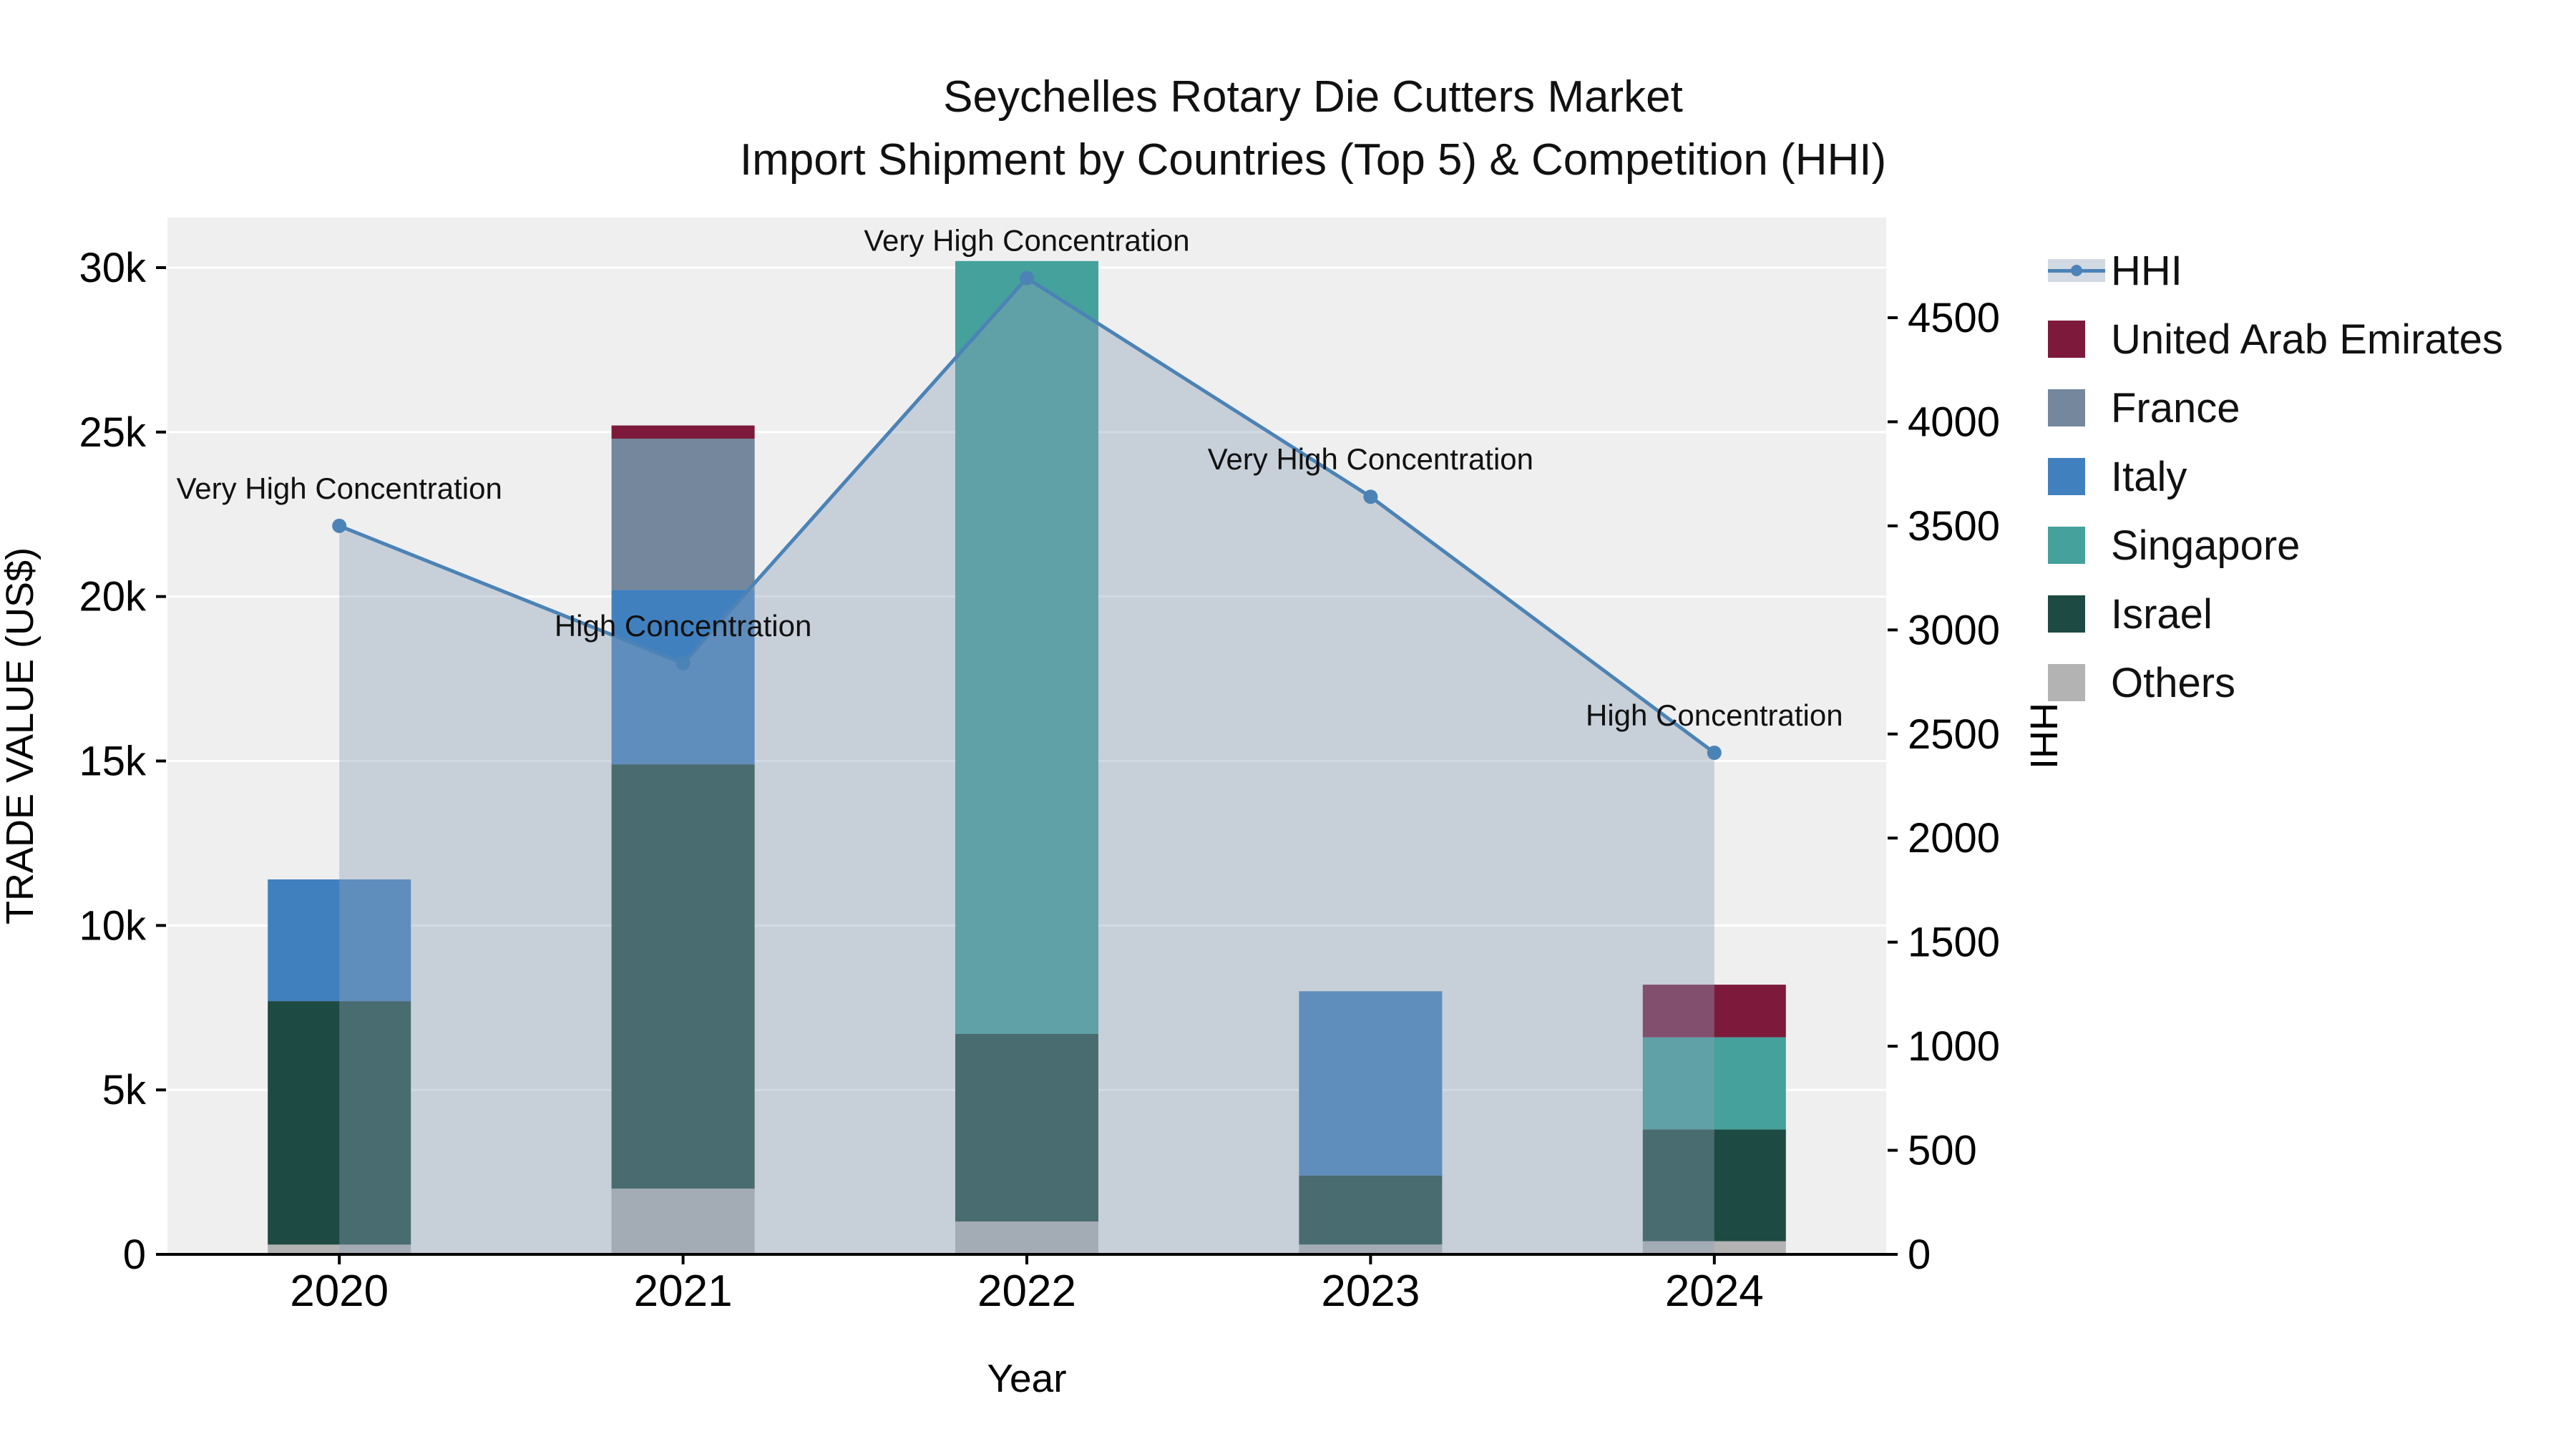 Image resolution: width=2576 pixels, height=1449 pixels. What do you see at coordinates (339, 1291) in the screenshot?
I see `x-tick-label: 2020` at bounding box center [339, 1291].